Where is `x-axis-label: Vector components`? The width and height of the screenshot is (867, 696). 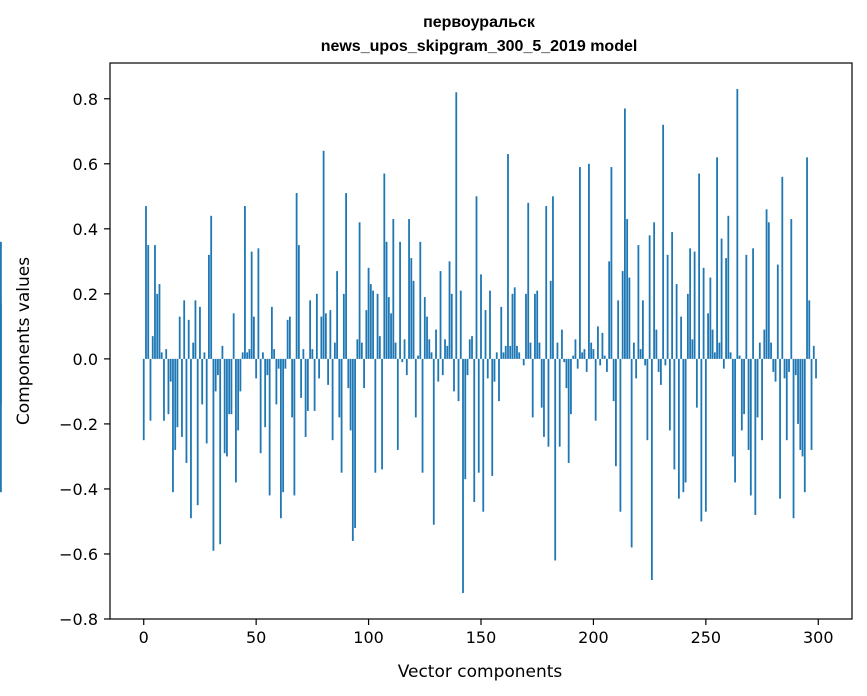
x-axis-label: Vector components is located at coordinates (480, 672).